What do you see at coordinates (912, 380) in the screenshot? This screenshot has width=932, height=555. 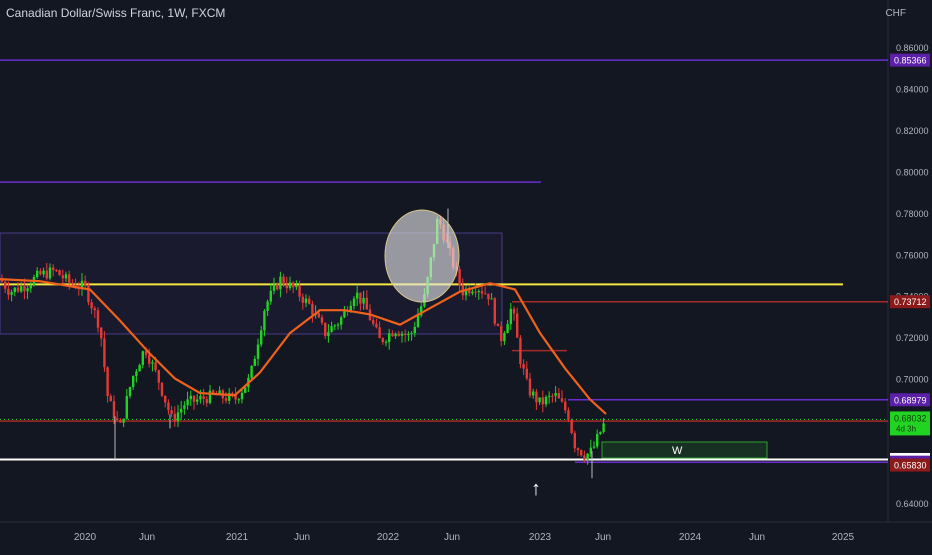 I see `y-tick-label: 0.70000` at bounding box center [912, 380].